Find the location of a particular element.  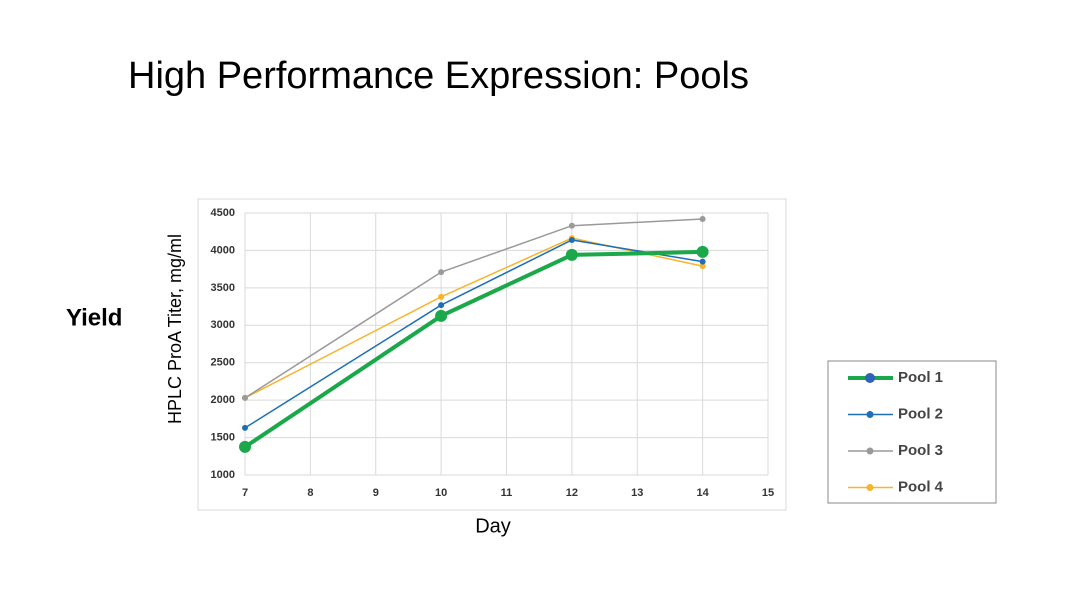

legend-label: Pool 3 is located at coordinates (920, 450).